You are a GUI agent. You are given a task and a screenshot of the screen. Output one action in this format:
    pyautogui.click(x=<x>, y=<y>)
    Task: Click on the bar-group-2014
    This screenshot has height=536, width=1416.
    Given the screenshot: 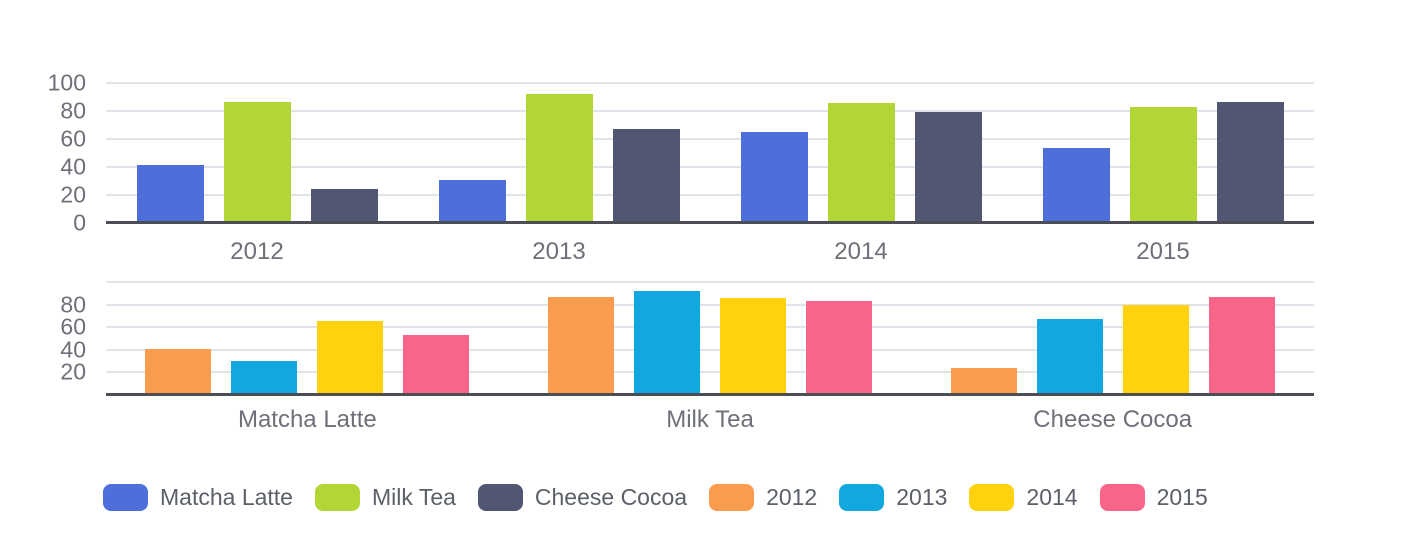 What is the action you would take?
    pyautogui.click(x=861, y=153)
    